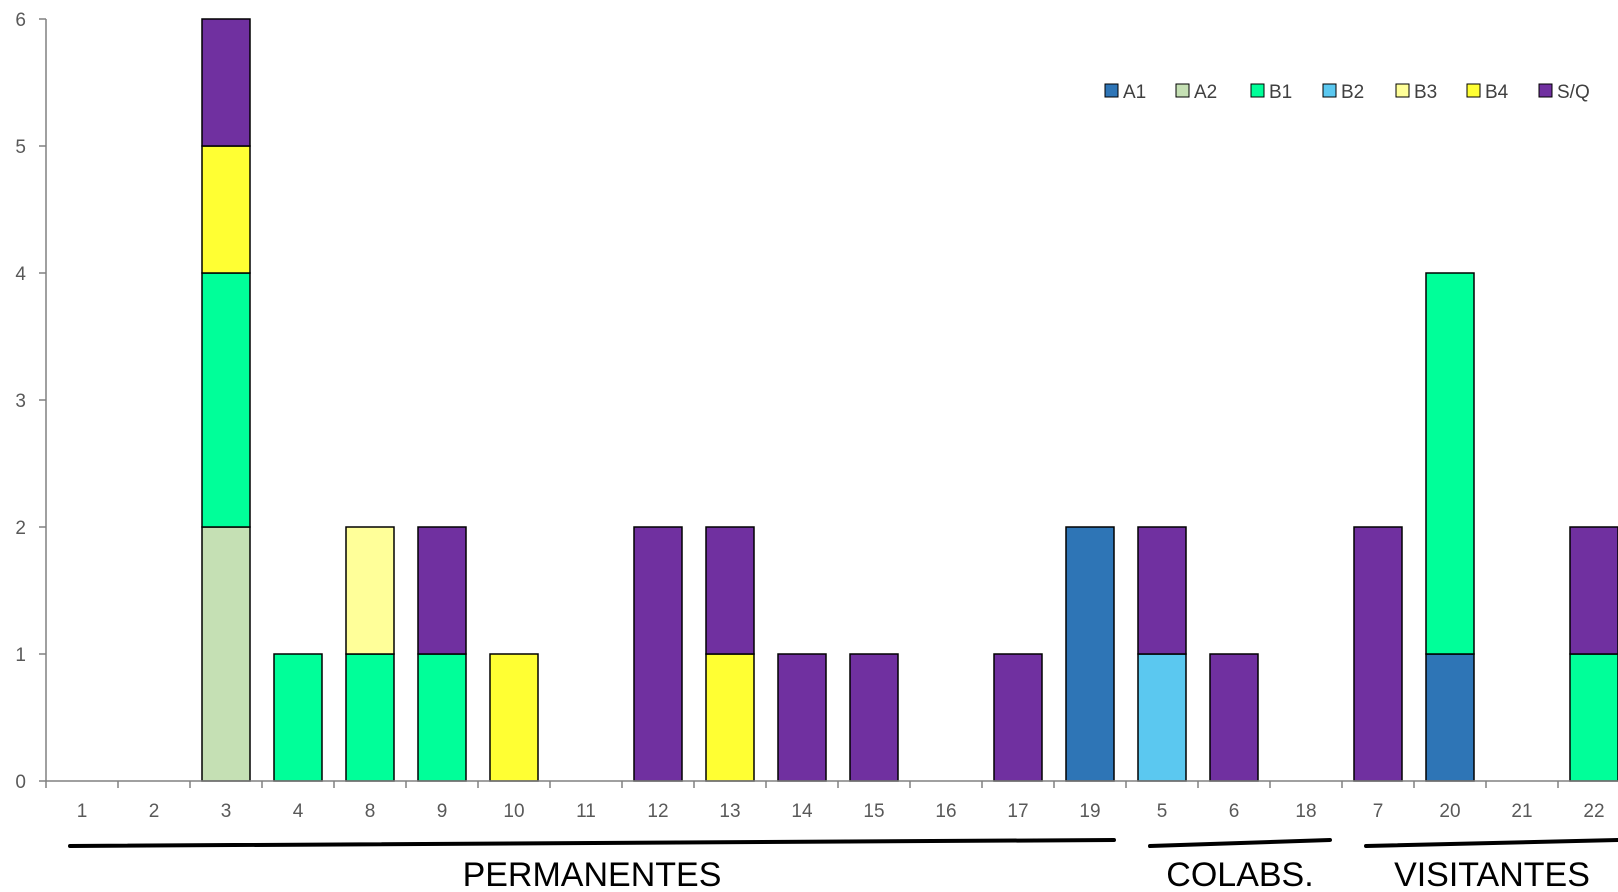 Image resolution: width=1618 pixels, height=892 pixels. What do you see at coordinates (1497, 92) in the screenshot?
I see `legend-label-b4: B4` at bounding box center [1497, 92].